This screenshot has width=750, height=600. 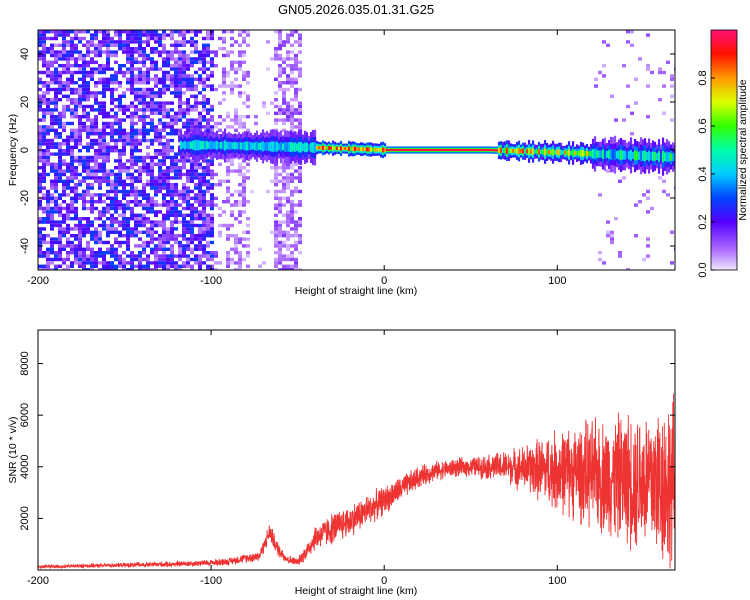 What do you see at coordinates (557, 281) in the screenshot?
I see `top-x-tick-label: 100` at bounding box center [557, 281].